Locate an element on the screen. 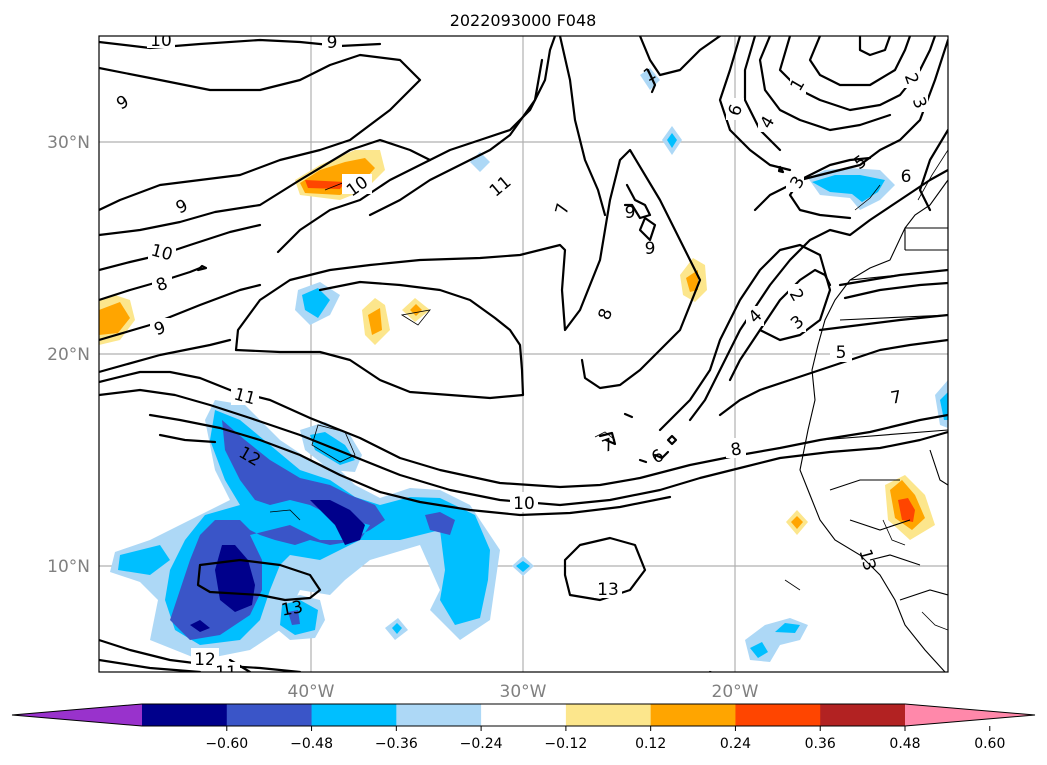  contour-label: 8 is located at coordinates (736, 450).